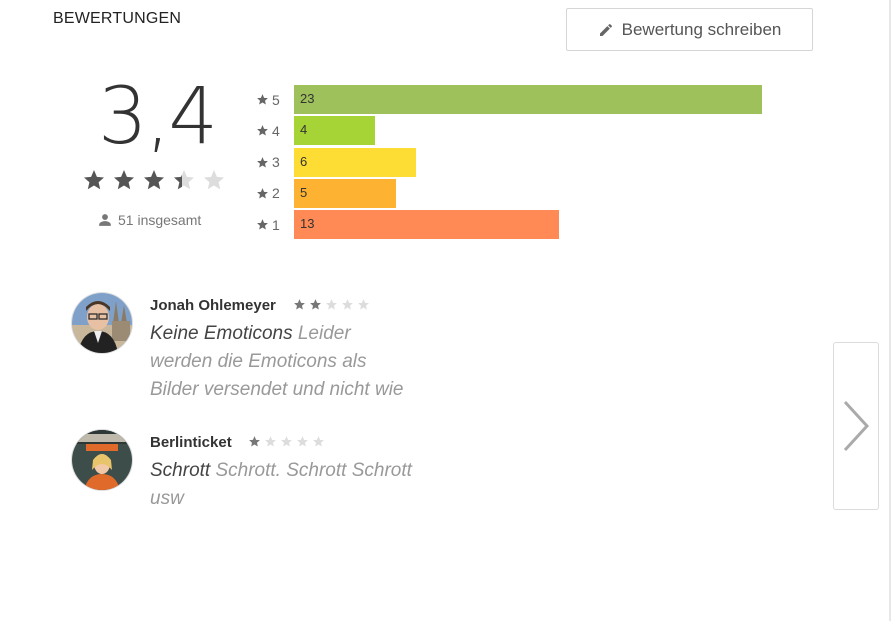 The image size is (891, 621). I want to click on histogram-bar: 5, so click(345, 193).